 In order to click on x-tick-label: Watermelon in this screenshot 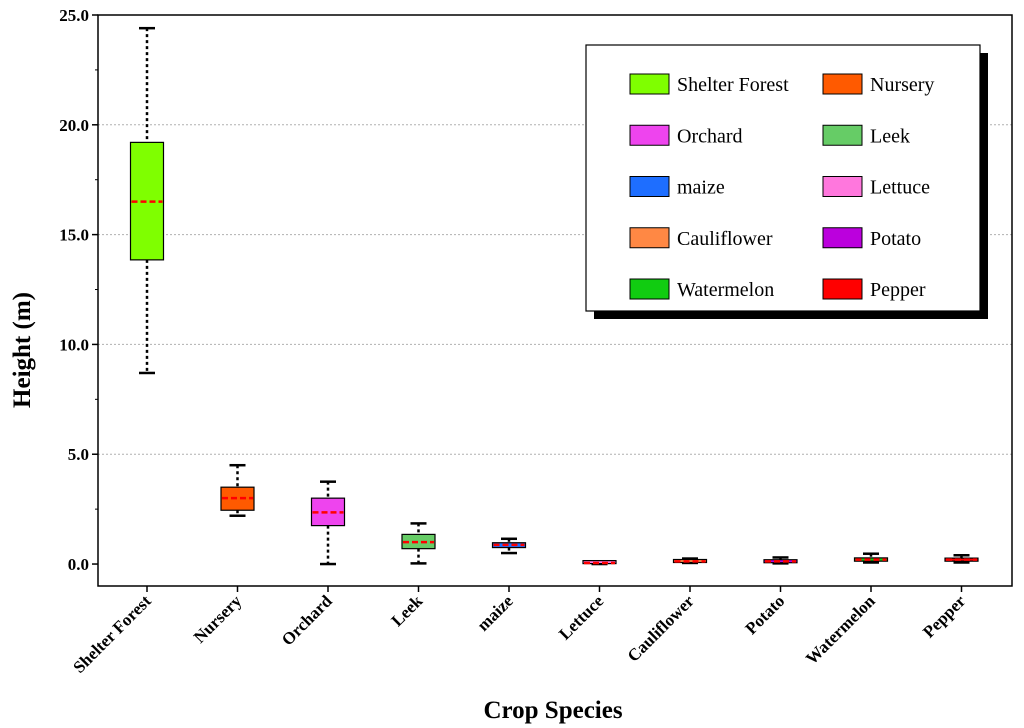, I will do `click(840, 629)`.